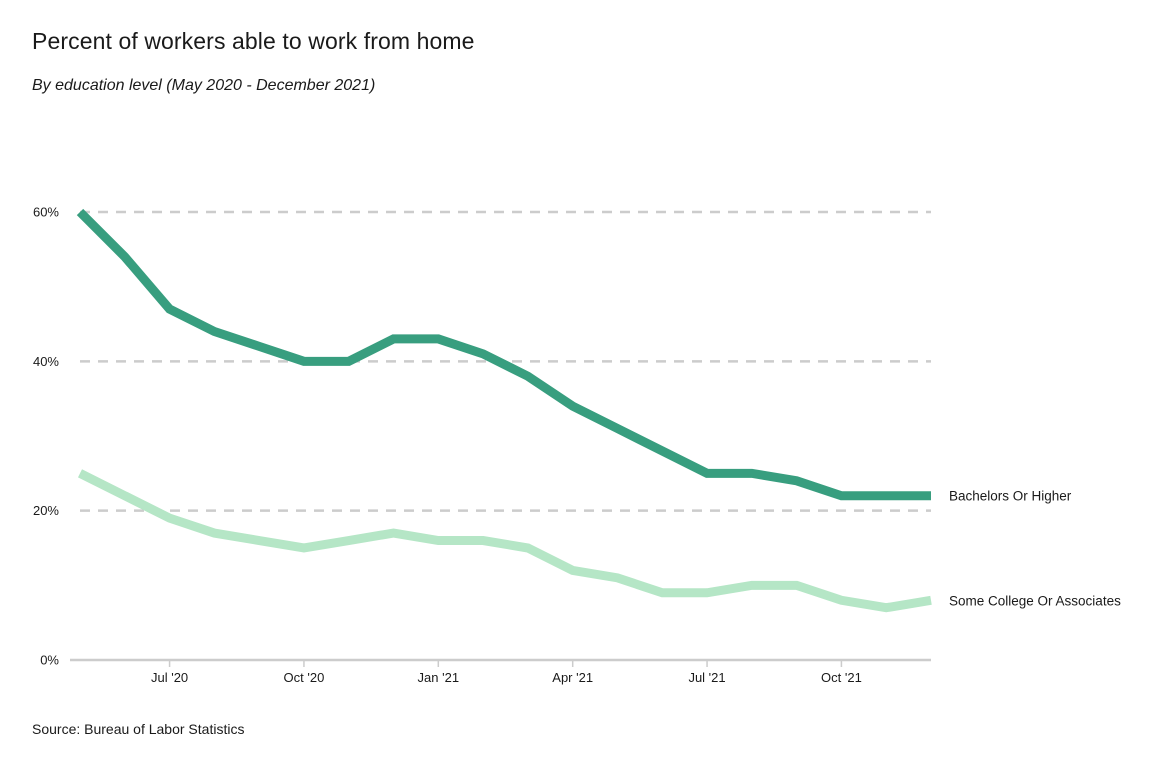  Describe the element at coordinates (49, 660) in the screenshot. I see `y-tick-label-0: 0%` at that location.